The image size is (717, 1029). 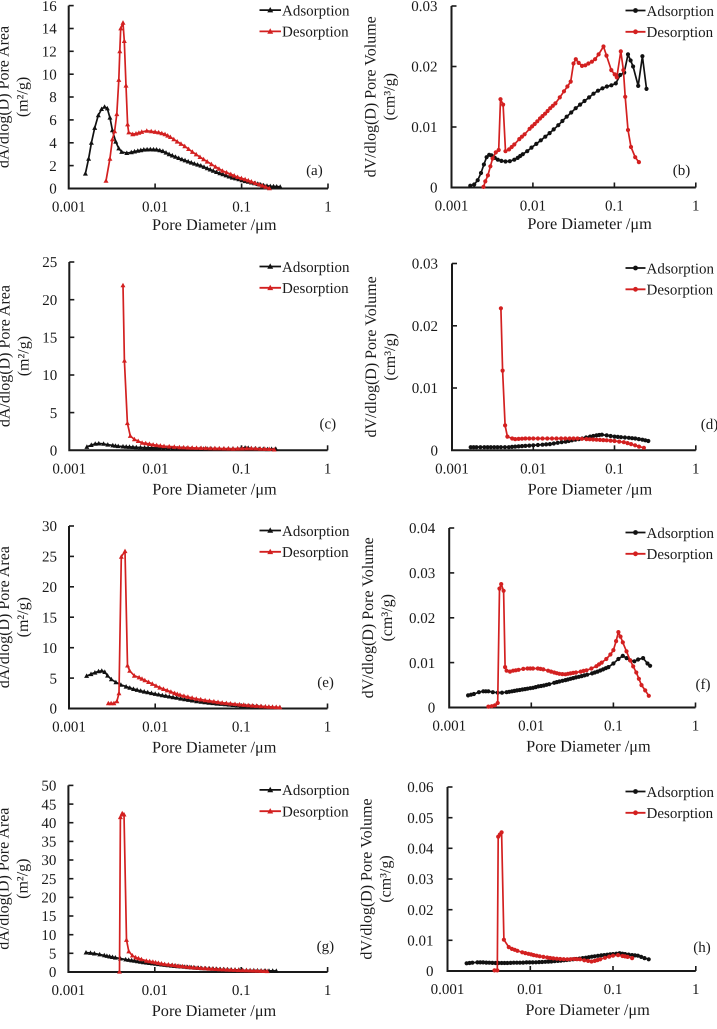 I want to click on svg-text: (f), so click(x=703, y=685).